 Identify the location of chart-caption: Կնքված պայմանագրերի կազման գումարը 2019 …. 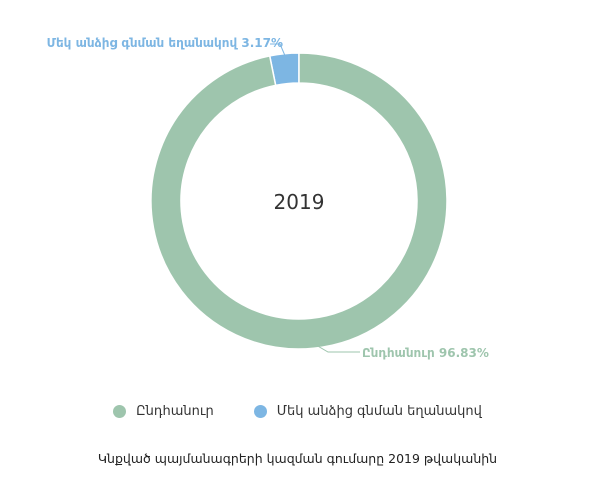
(297, 458).